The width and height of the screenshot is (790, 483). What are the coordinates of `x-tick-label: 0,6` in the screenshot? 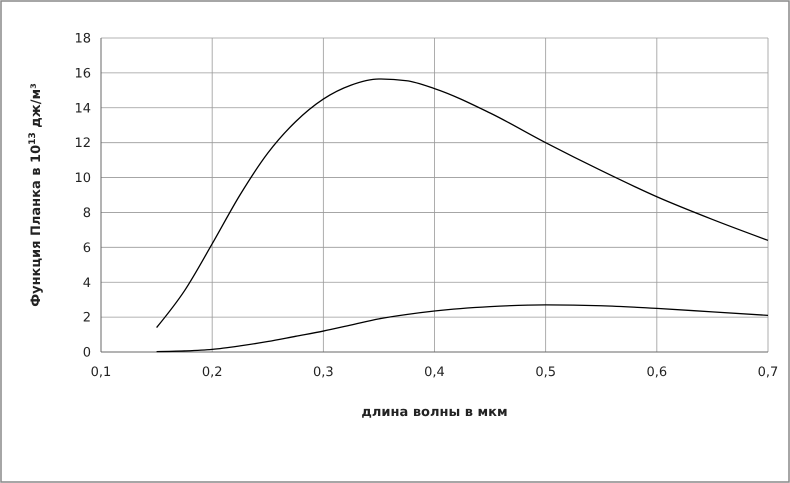 It's located at (657, 372).